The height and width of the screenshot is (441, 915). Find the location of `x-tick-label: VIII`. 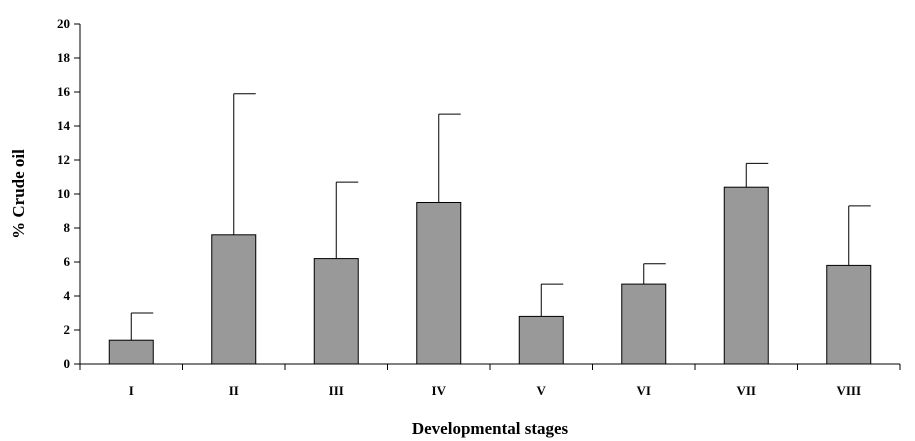

x-tick-label: VIII is located at coordinates (848, 390).